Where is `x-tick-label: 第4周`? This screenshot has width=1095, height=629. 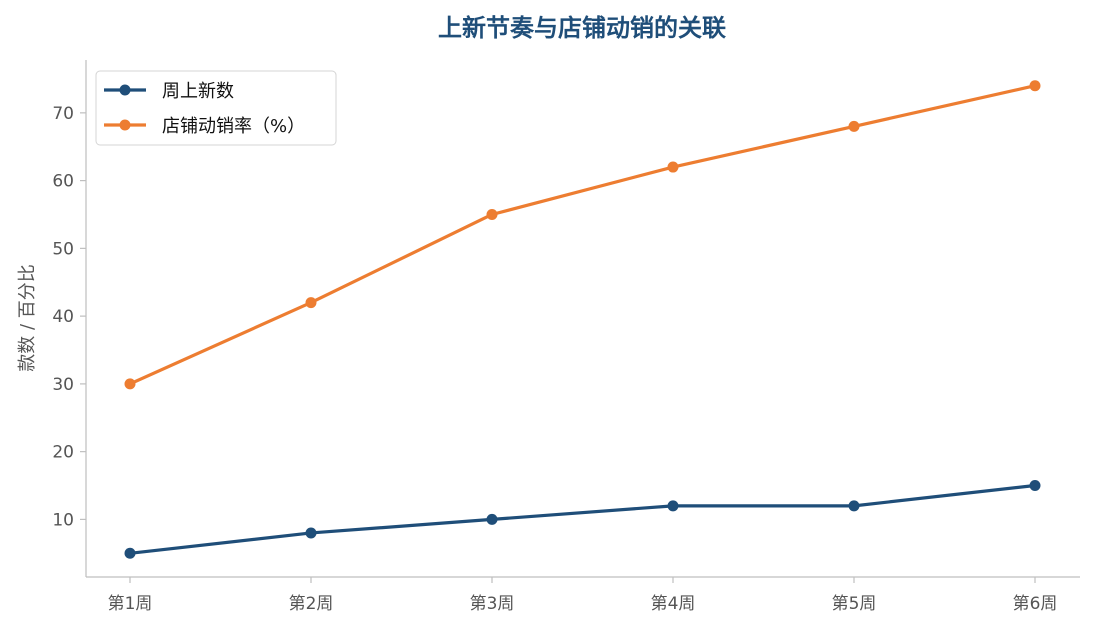
x-tick-label: 第4周 is located at coordinates (673, 604).